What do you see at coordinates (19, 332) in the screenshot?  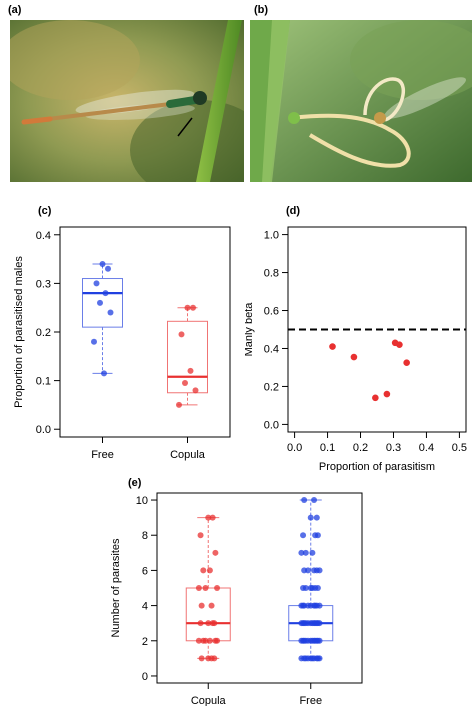 I see `y-axis-label: Proportion of parasitised males` at bounding box center [19, 332].